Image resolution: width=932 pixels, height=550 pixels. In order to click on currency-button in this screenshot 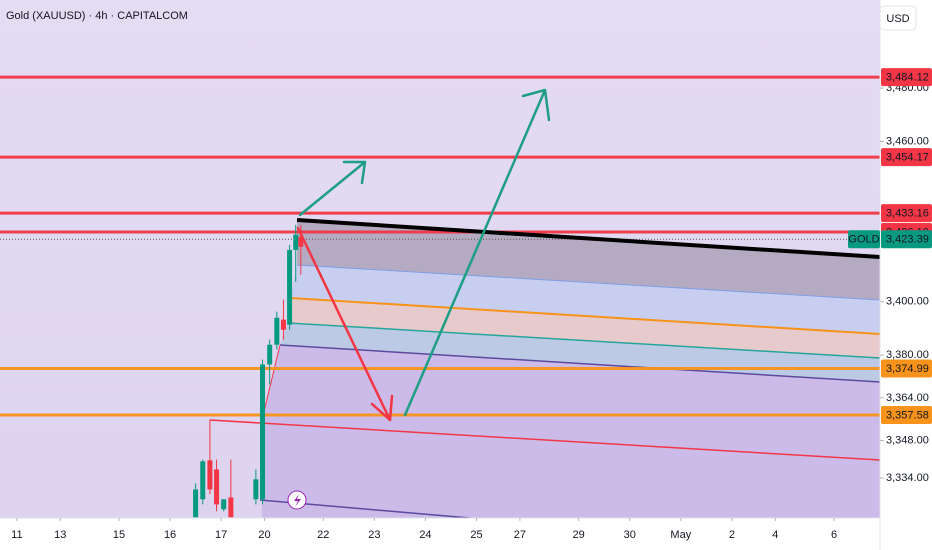, I will do `click(898, 18)`.